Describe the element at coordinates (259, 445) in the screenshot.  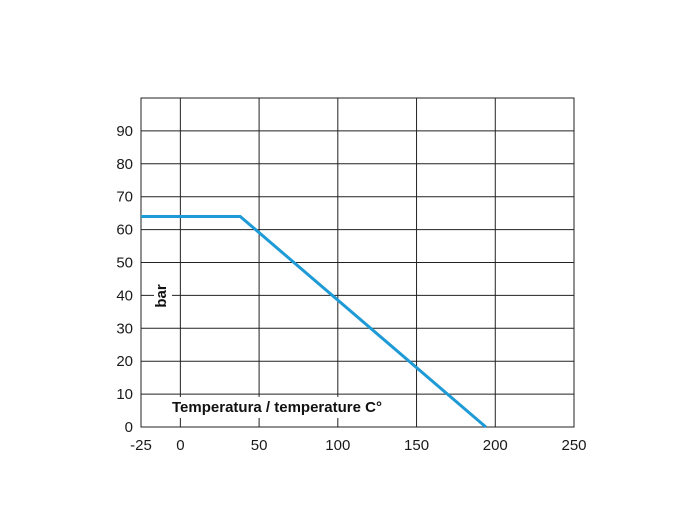
I see `x-tick-label: 50` at that location.